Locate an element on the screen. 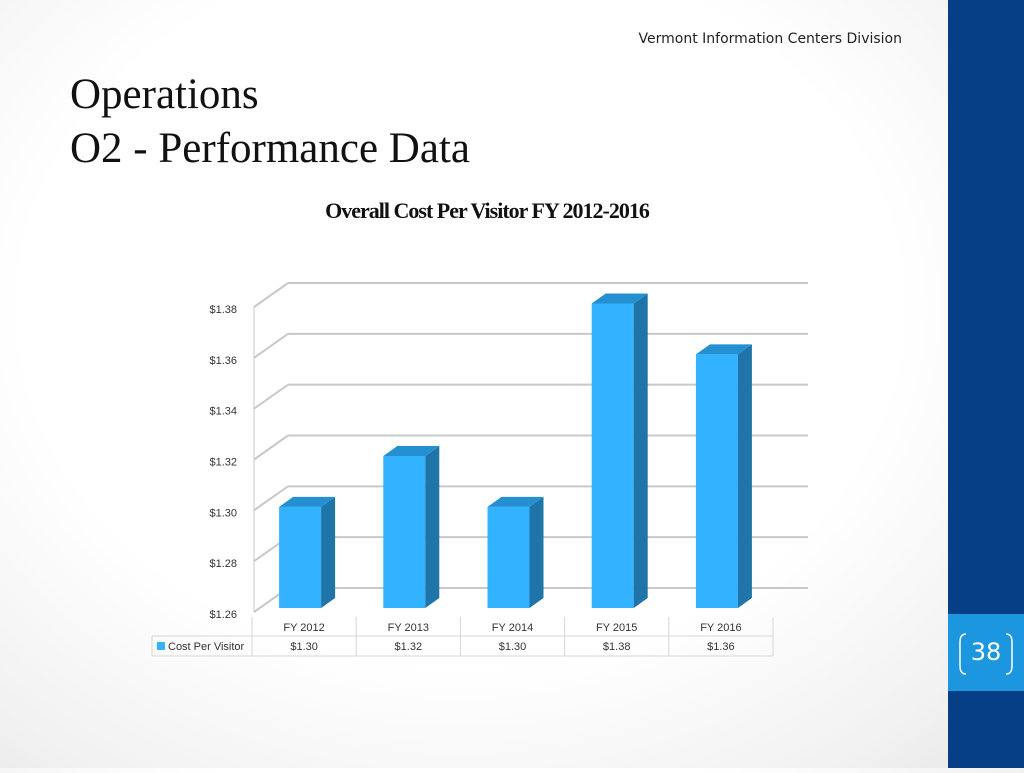 This screenshot has width=1024, height=773. y-tick-label: $1.38 is located at coordinates (223, 310).